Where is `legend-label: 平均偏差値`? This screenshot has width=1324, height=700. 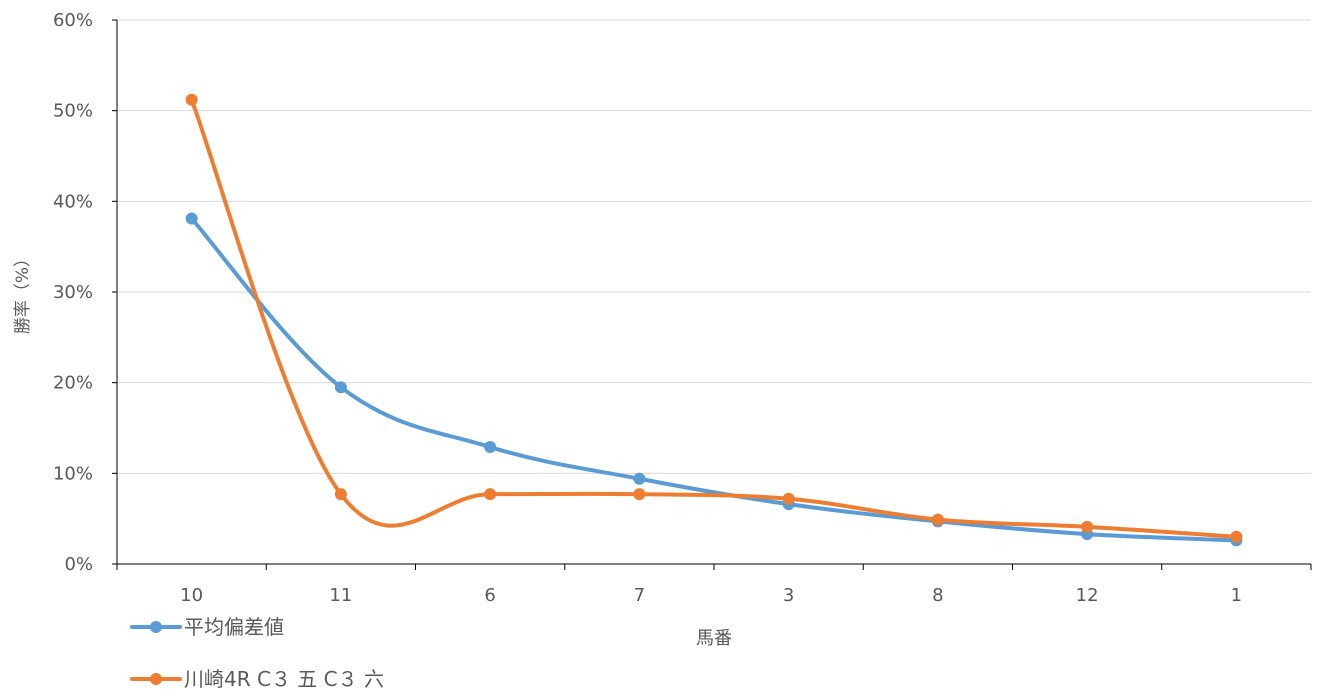
legend-label: 平均偏差値 is located at coordinates (234, 627).